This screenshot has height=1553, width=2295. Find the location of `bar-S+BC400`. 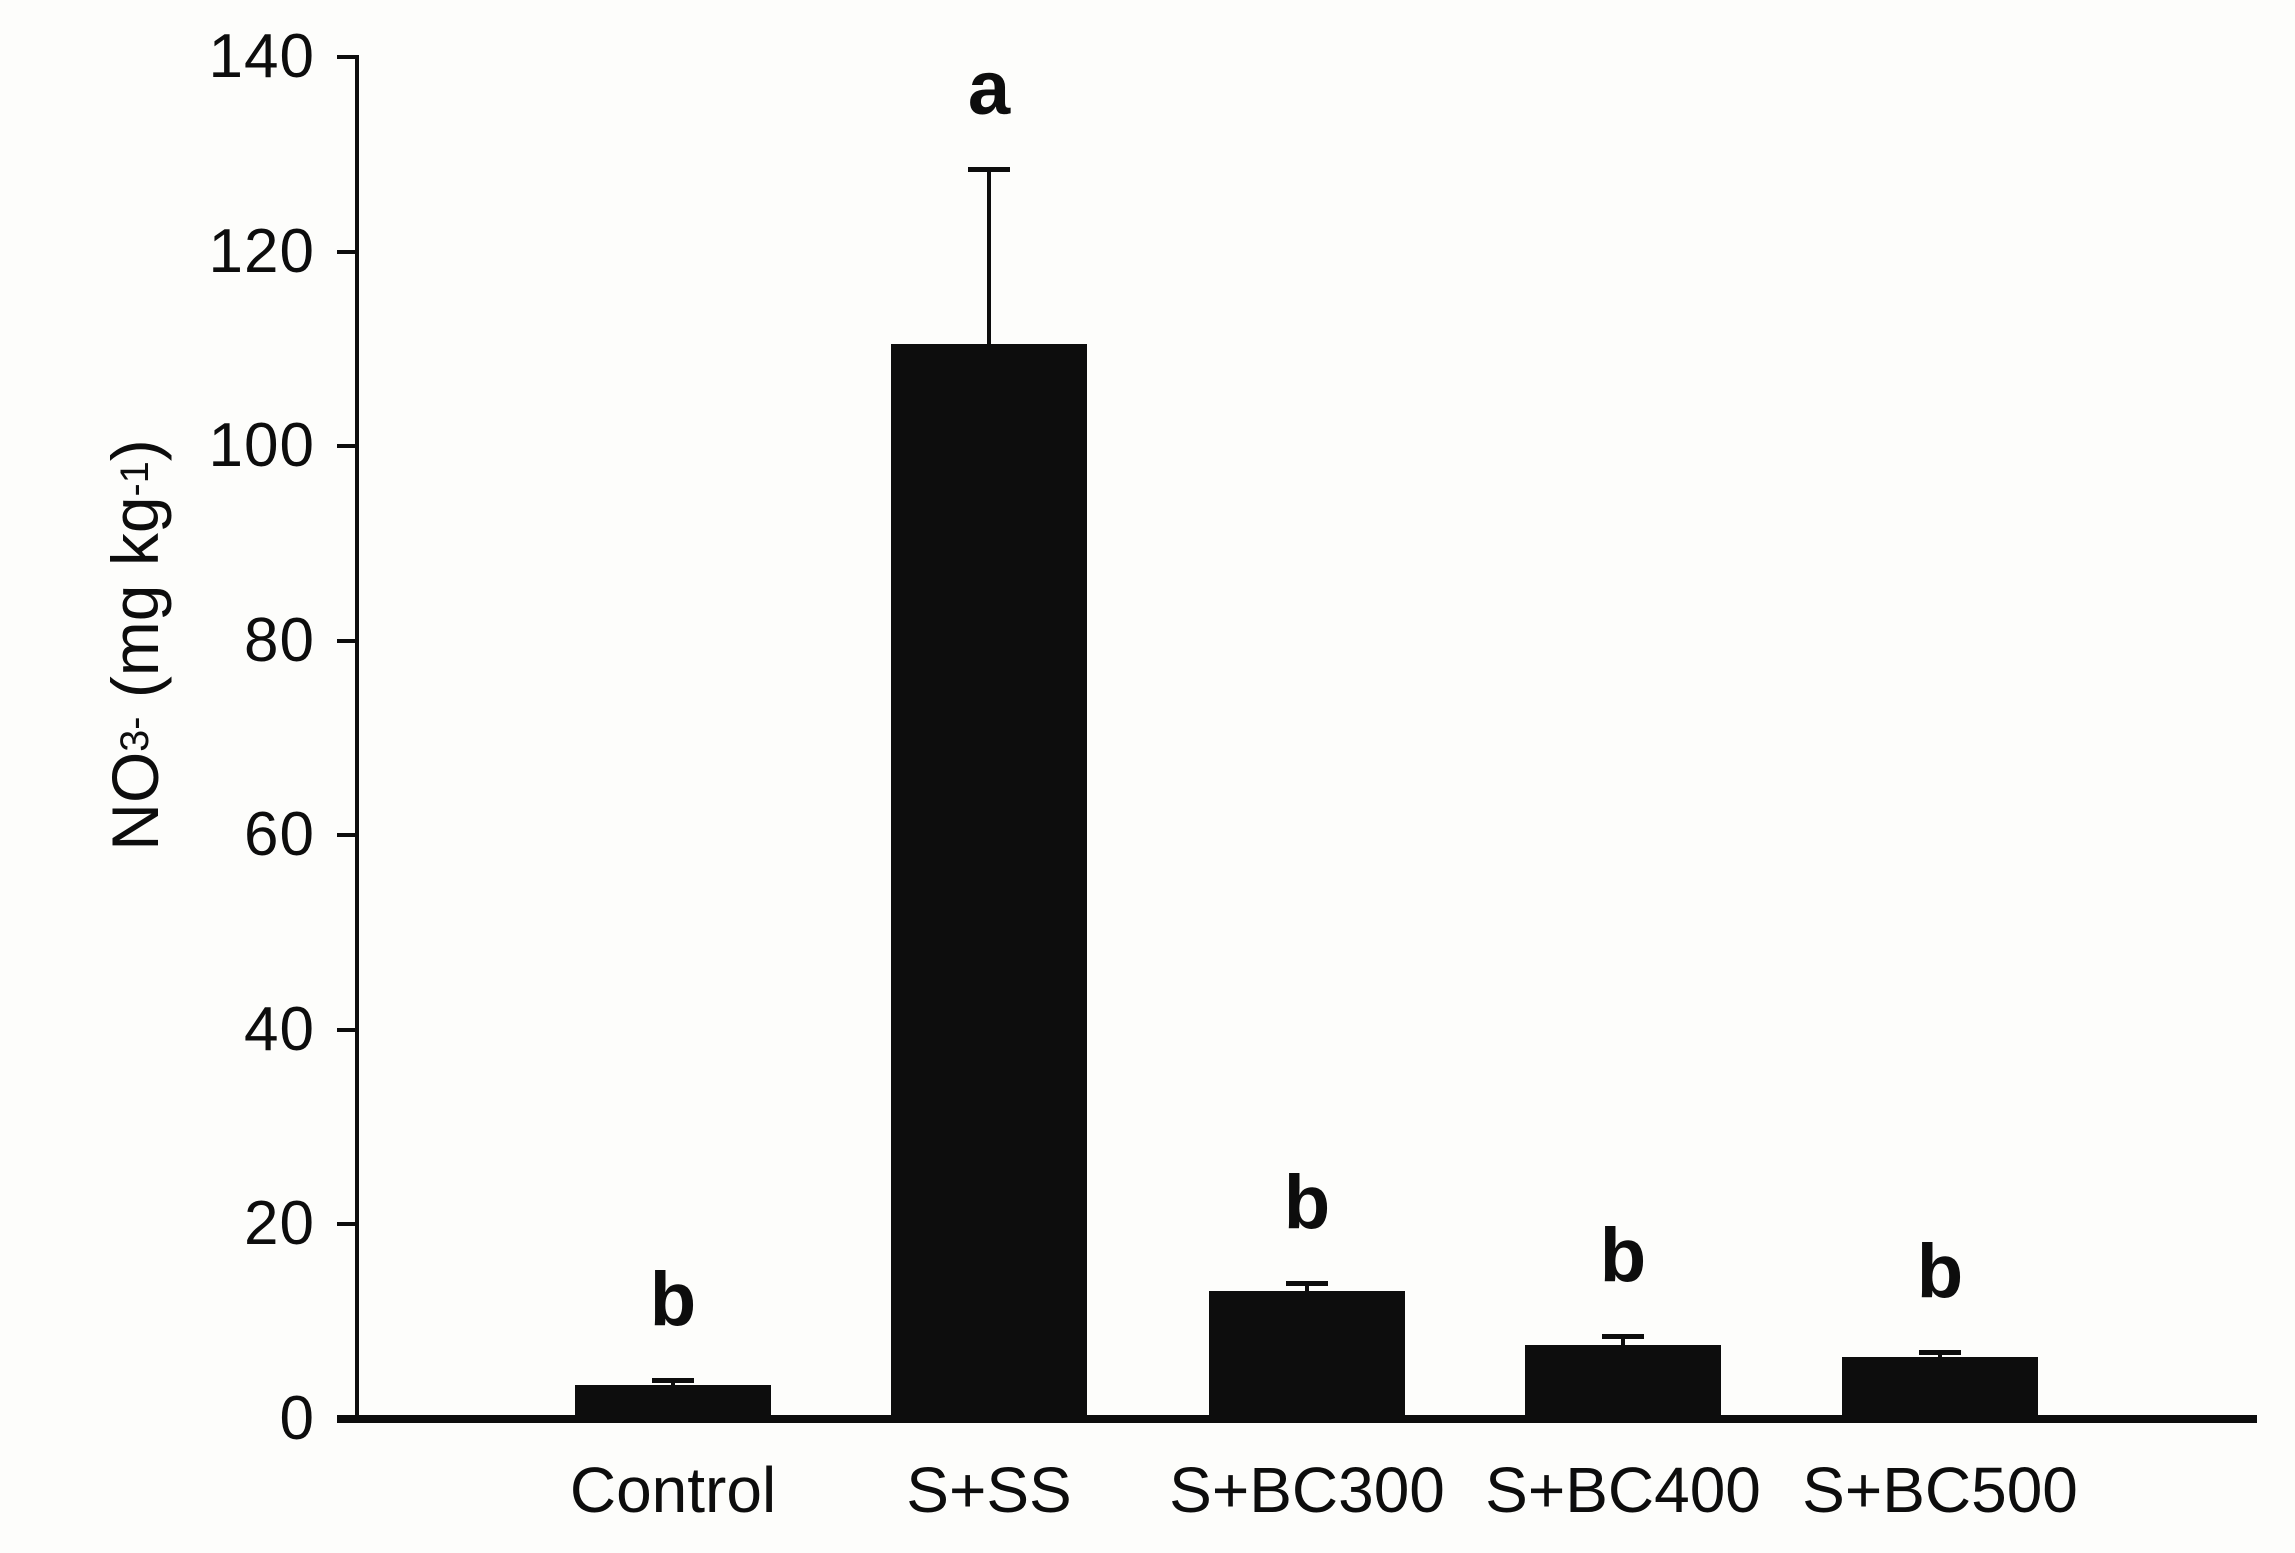

bar-S+BC400 is located at coordinates (1623, 1382).